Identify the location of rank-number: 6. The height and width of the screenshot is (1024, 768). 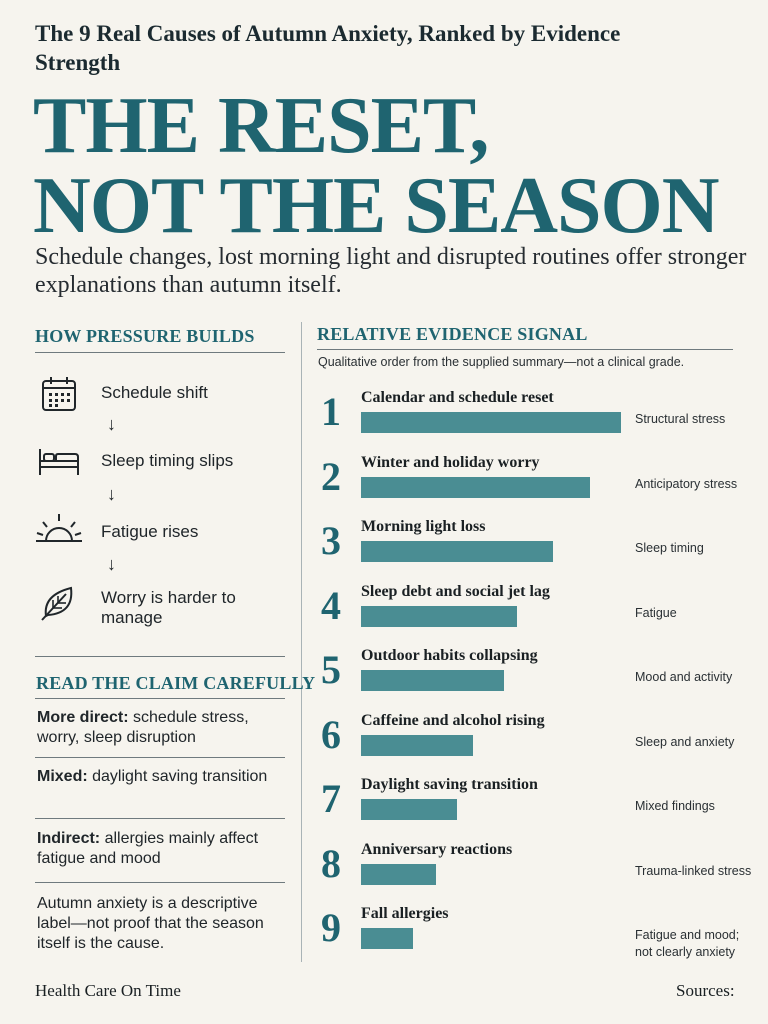
(331, 734).